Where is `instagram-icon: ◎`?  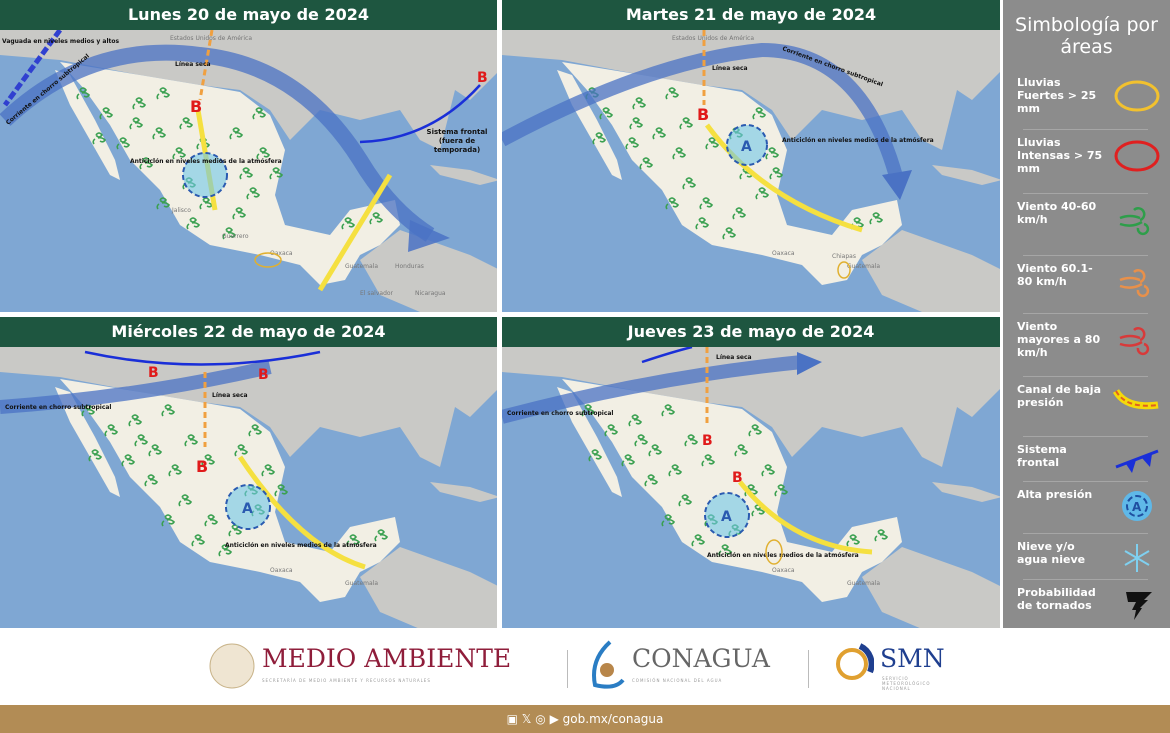 instagram-icon: ◎ is located at coordinates (540, 719).